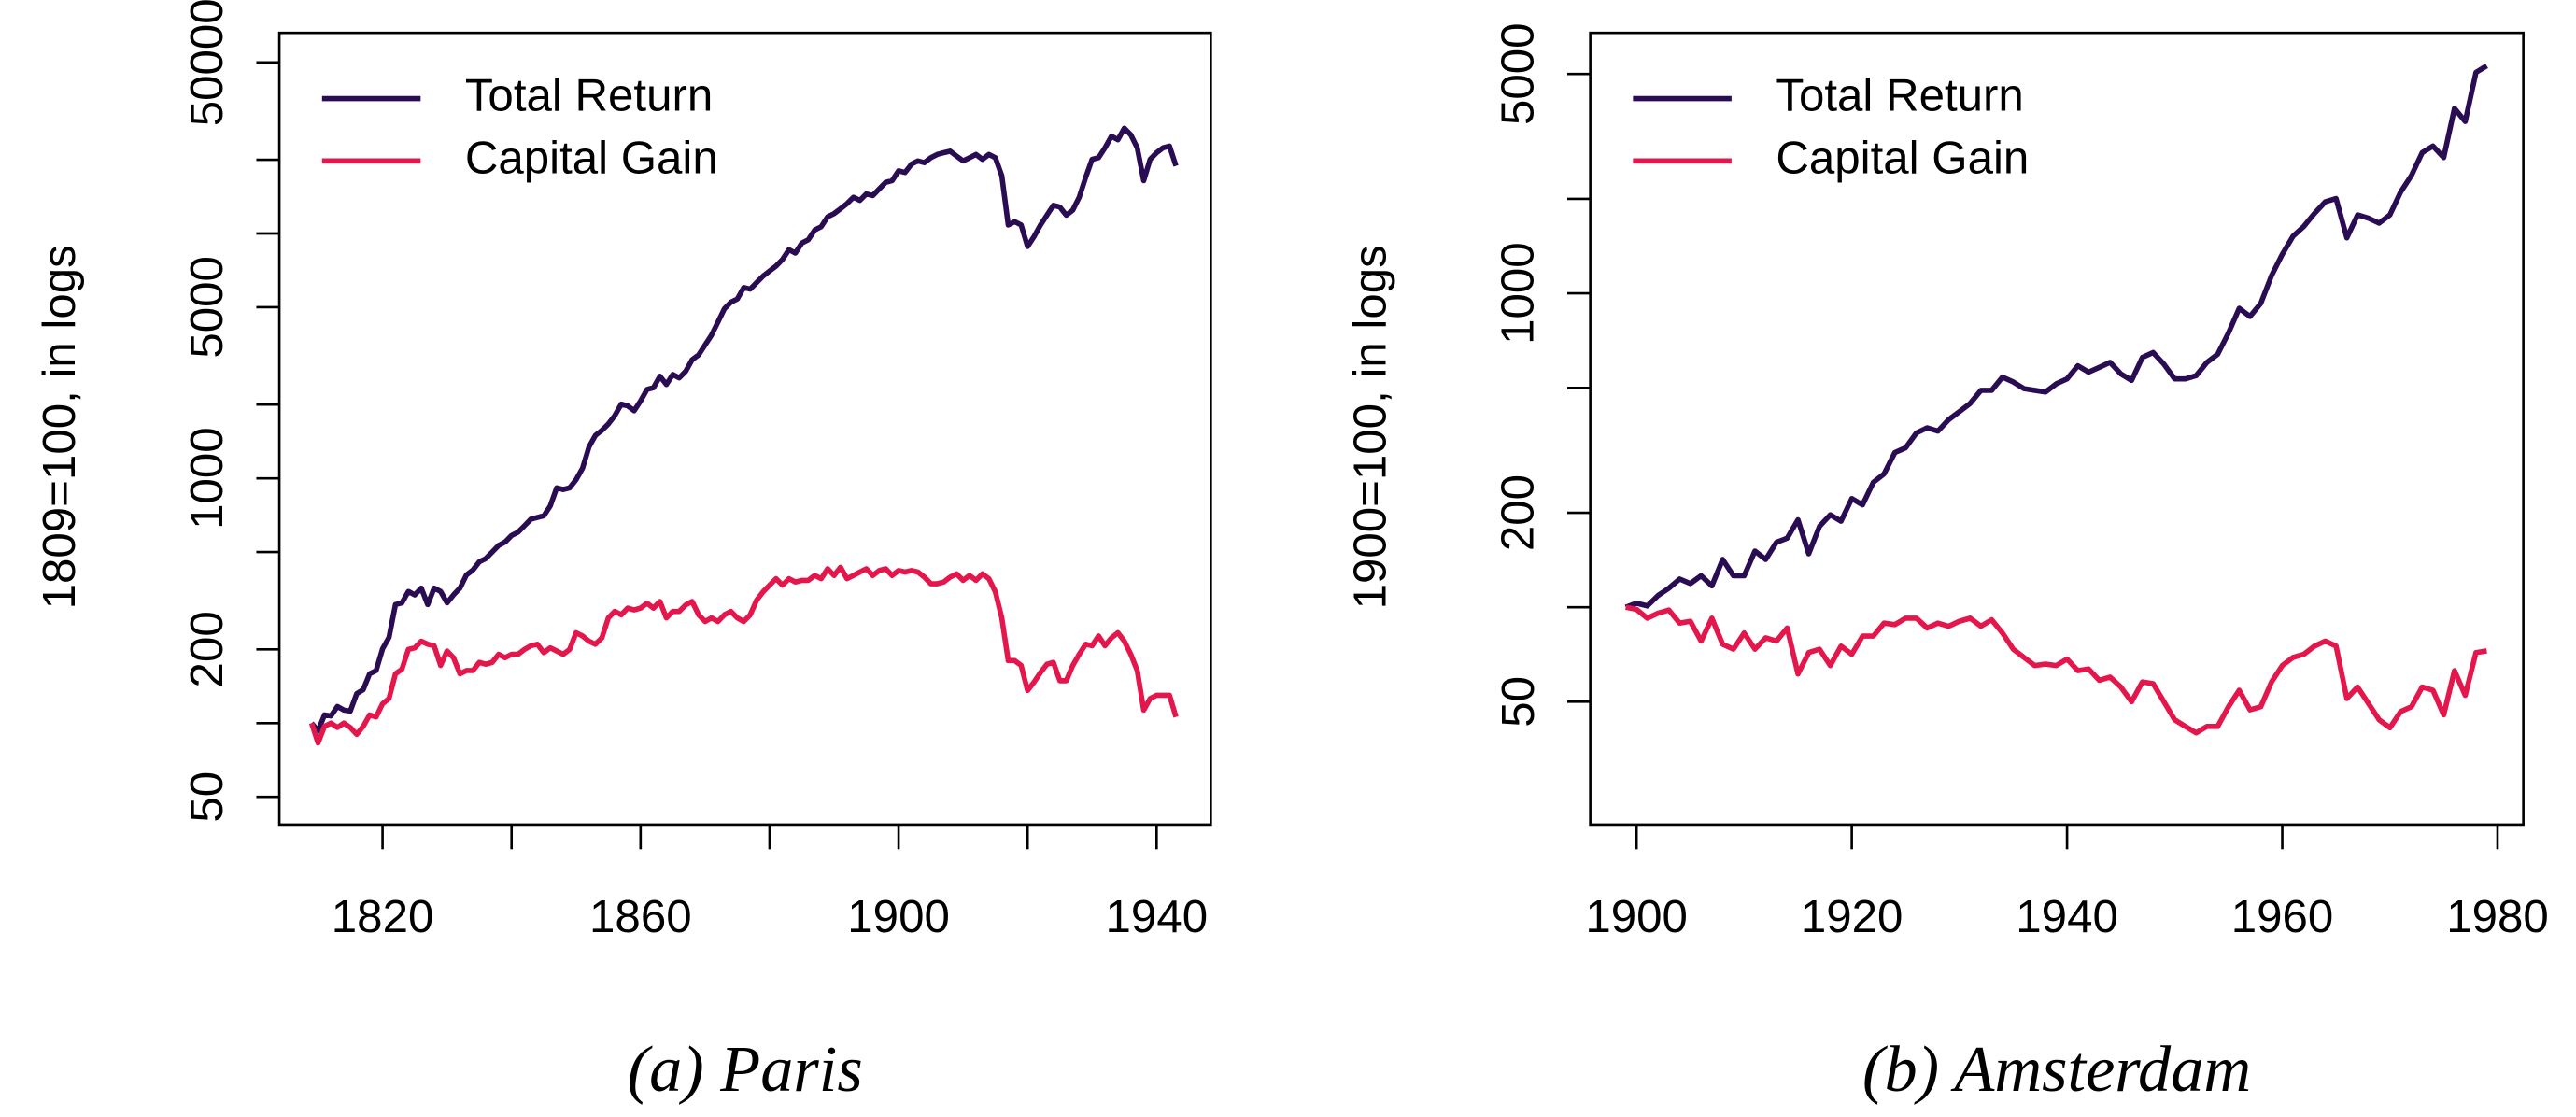 The width and height of the screenshot is (2576, 1117). I want to click on x-tick-label: 1820, so click(383, 917).